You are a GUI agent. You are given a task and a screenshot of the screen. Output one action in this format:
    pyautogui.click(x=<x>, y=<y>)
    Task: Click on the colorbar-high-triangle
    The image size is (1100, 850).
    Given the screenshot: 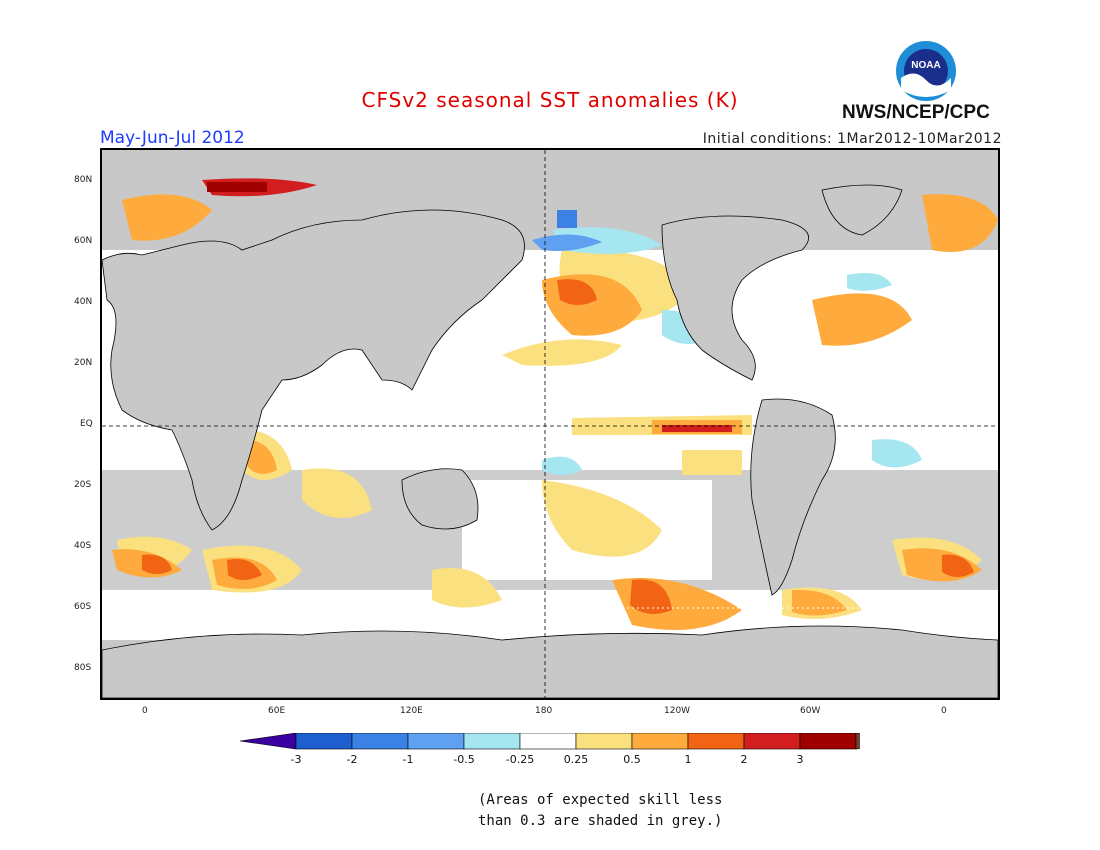 What is the action you would take?
    pyautogui.click(x=884, y=741)
    